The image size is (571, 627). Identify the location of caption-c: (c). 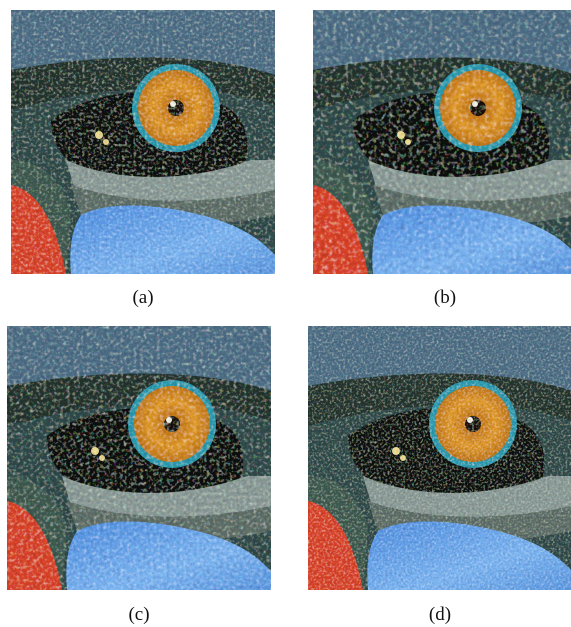
(139, 614).